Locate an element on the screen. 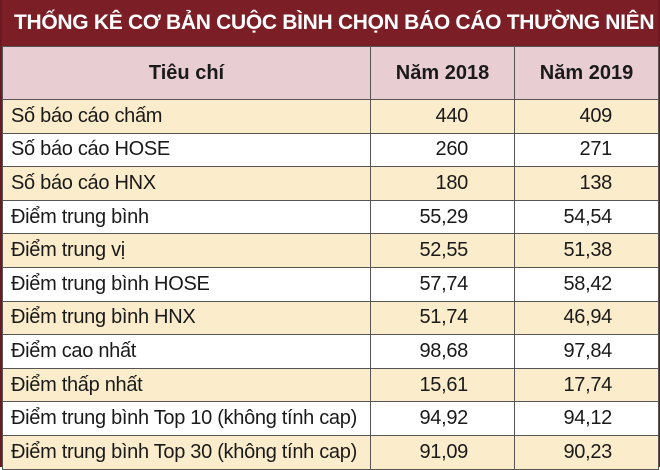  cell-year-2019: 138 is located at coordinates (586, 183).